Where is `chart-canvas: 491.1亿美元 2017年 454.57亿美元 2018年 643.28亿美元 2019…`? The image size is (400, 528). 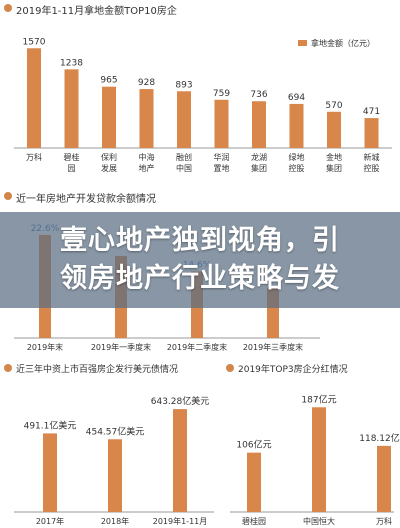
chart-canvas: 491.1亿美元 2017年 454.57亿美元 2018年 643.28亿美元 2019… is located at coordinates (114, 460).